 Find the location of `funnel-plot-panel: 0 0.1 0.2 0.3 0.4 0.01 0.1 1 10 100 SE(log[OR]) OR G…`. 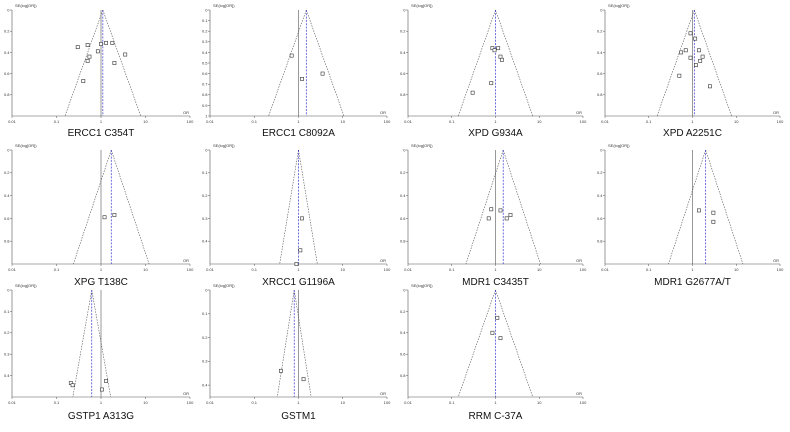

funnel-plot-panel: 0 0.1 0.2 0.3 0.4 0.01 0.1 1 10 100 SE(log[OR]) OR G… is located at coordinates (99, 352).